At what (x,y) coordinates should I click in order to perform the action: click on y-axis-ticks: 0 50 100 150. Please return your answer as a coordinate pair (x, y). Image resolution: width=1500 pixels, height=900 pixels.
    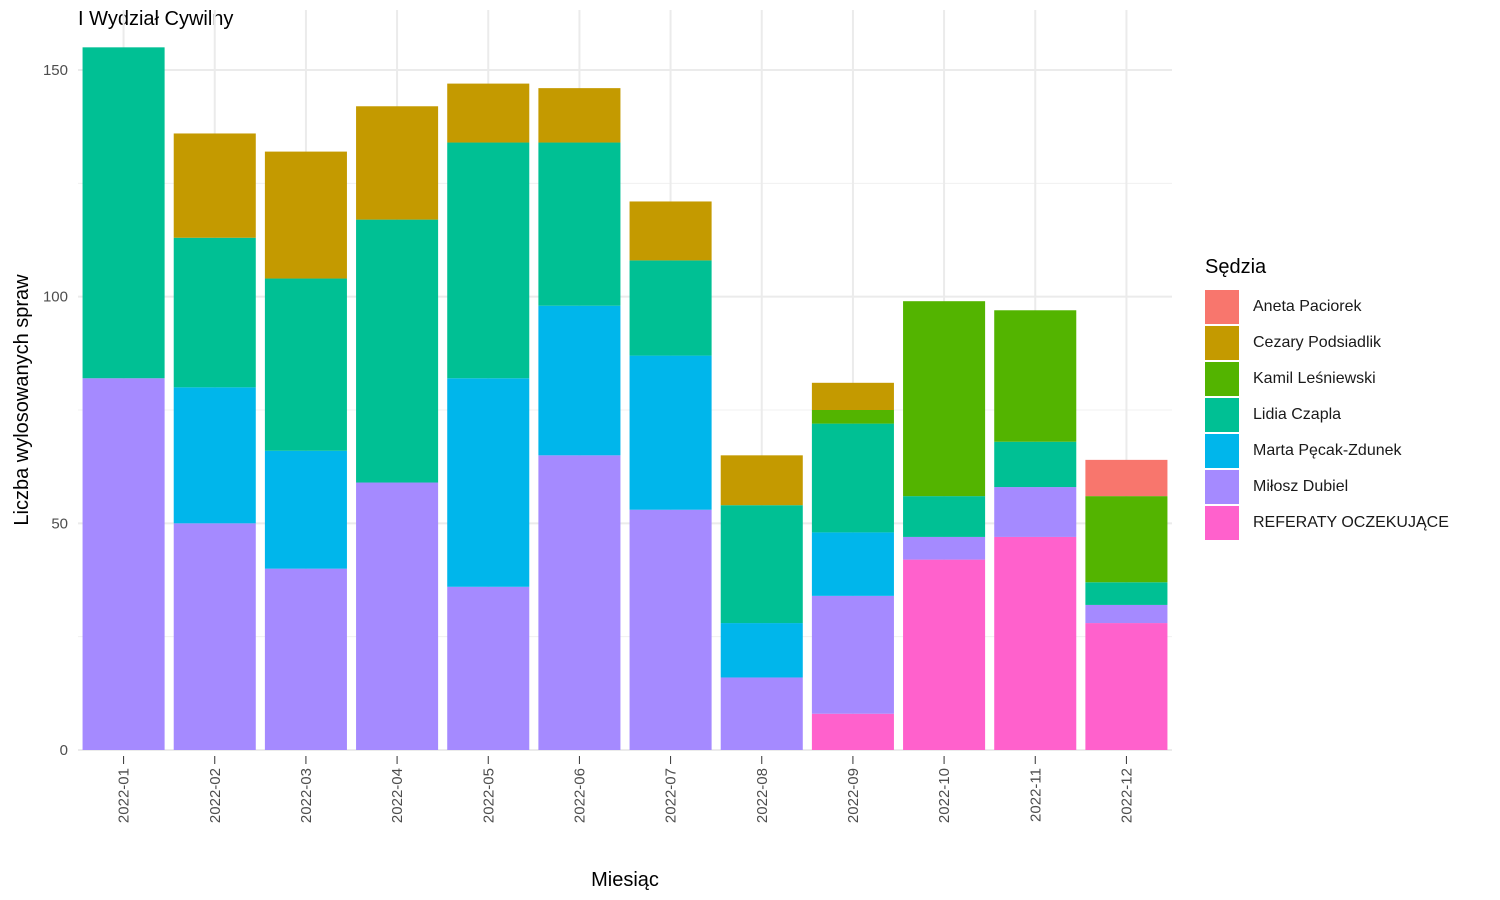
    Looking at the image, I should click on (55, 410).